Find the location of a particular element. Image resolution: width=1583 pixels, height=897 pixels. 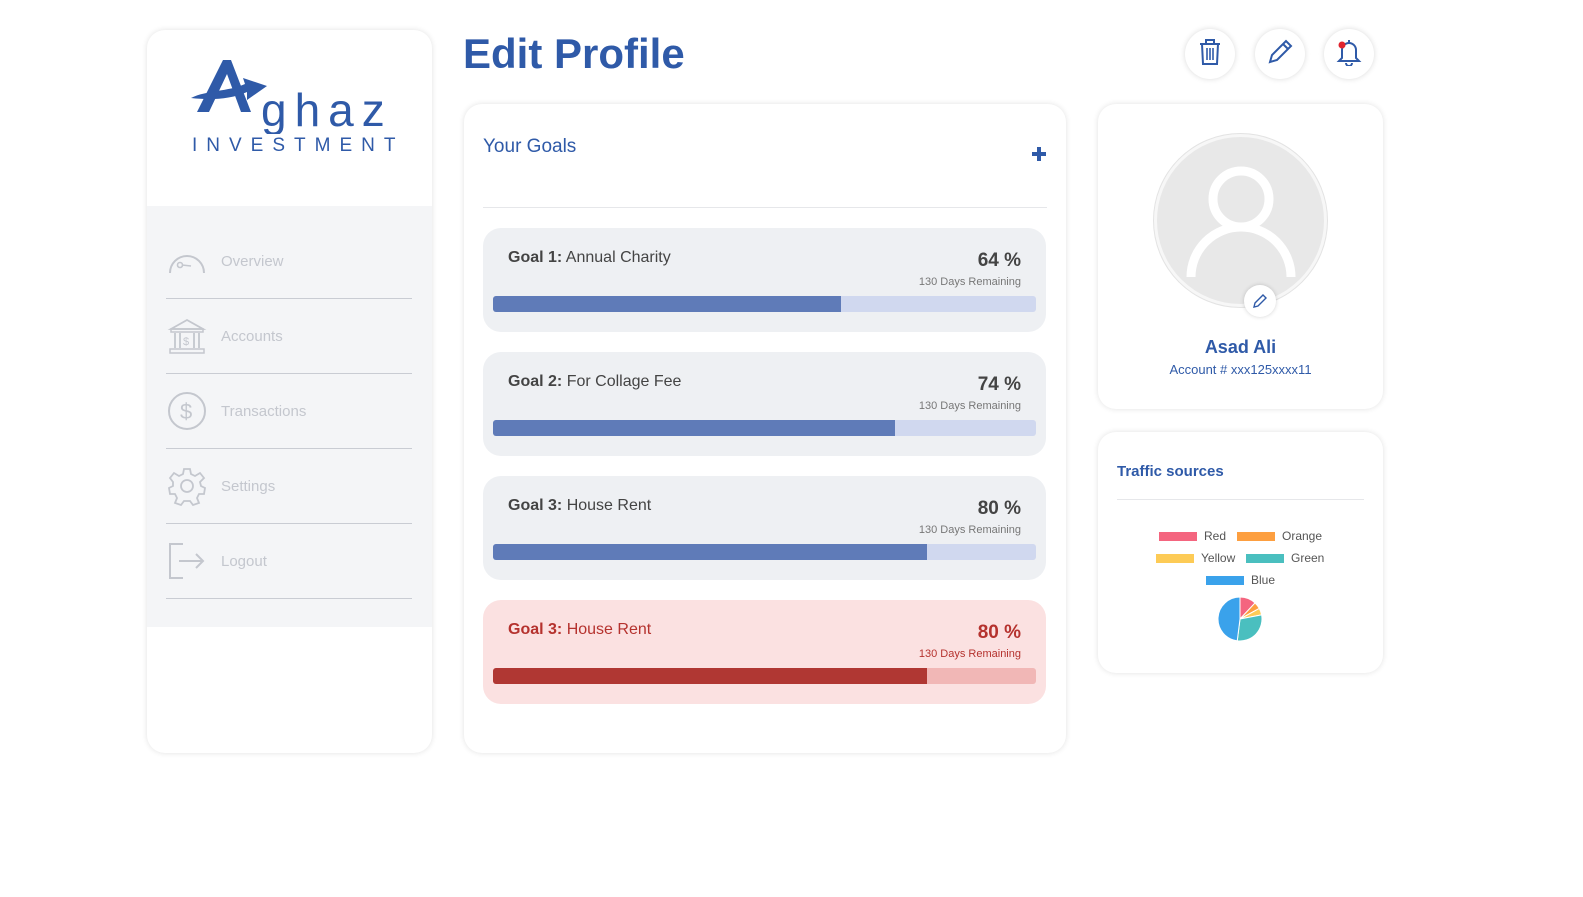

trash-icon is located at coordinates (1210, 54).